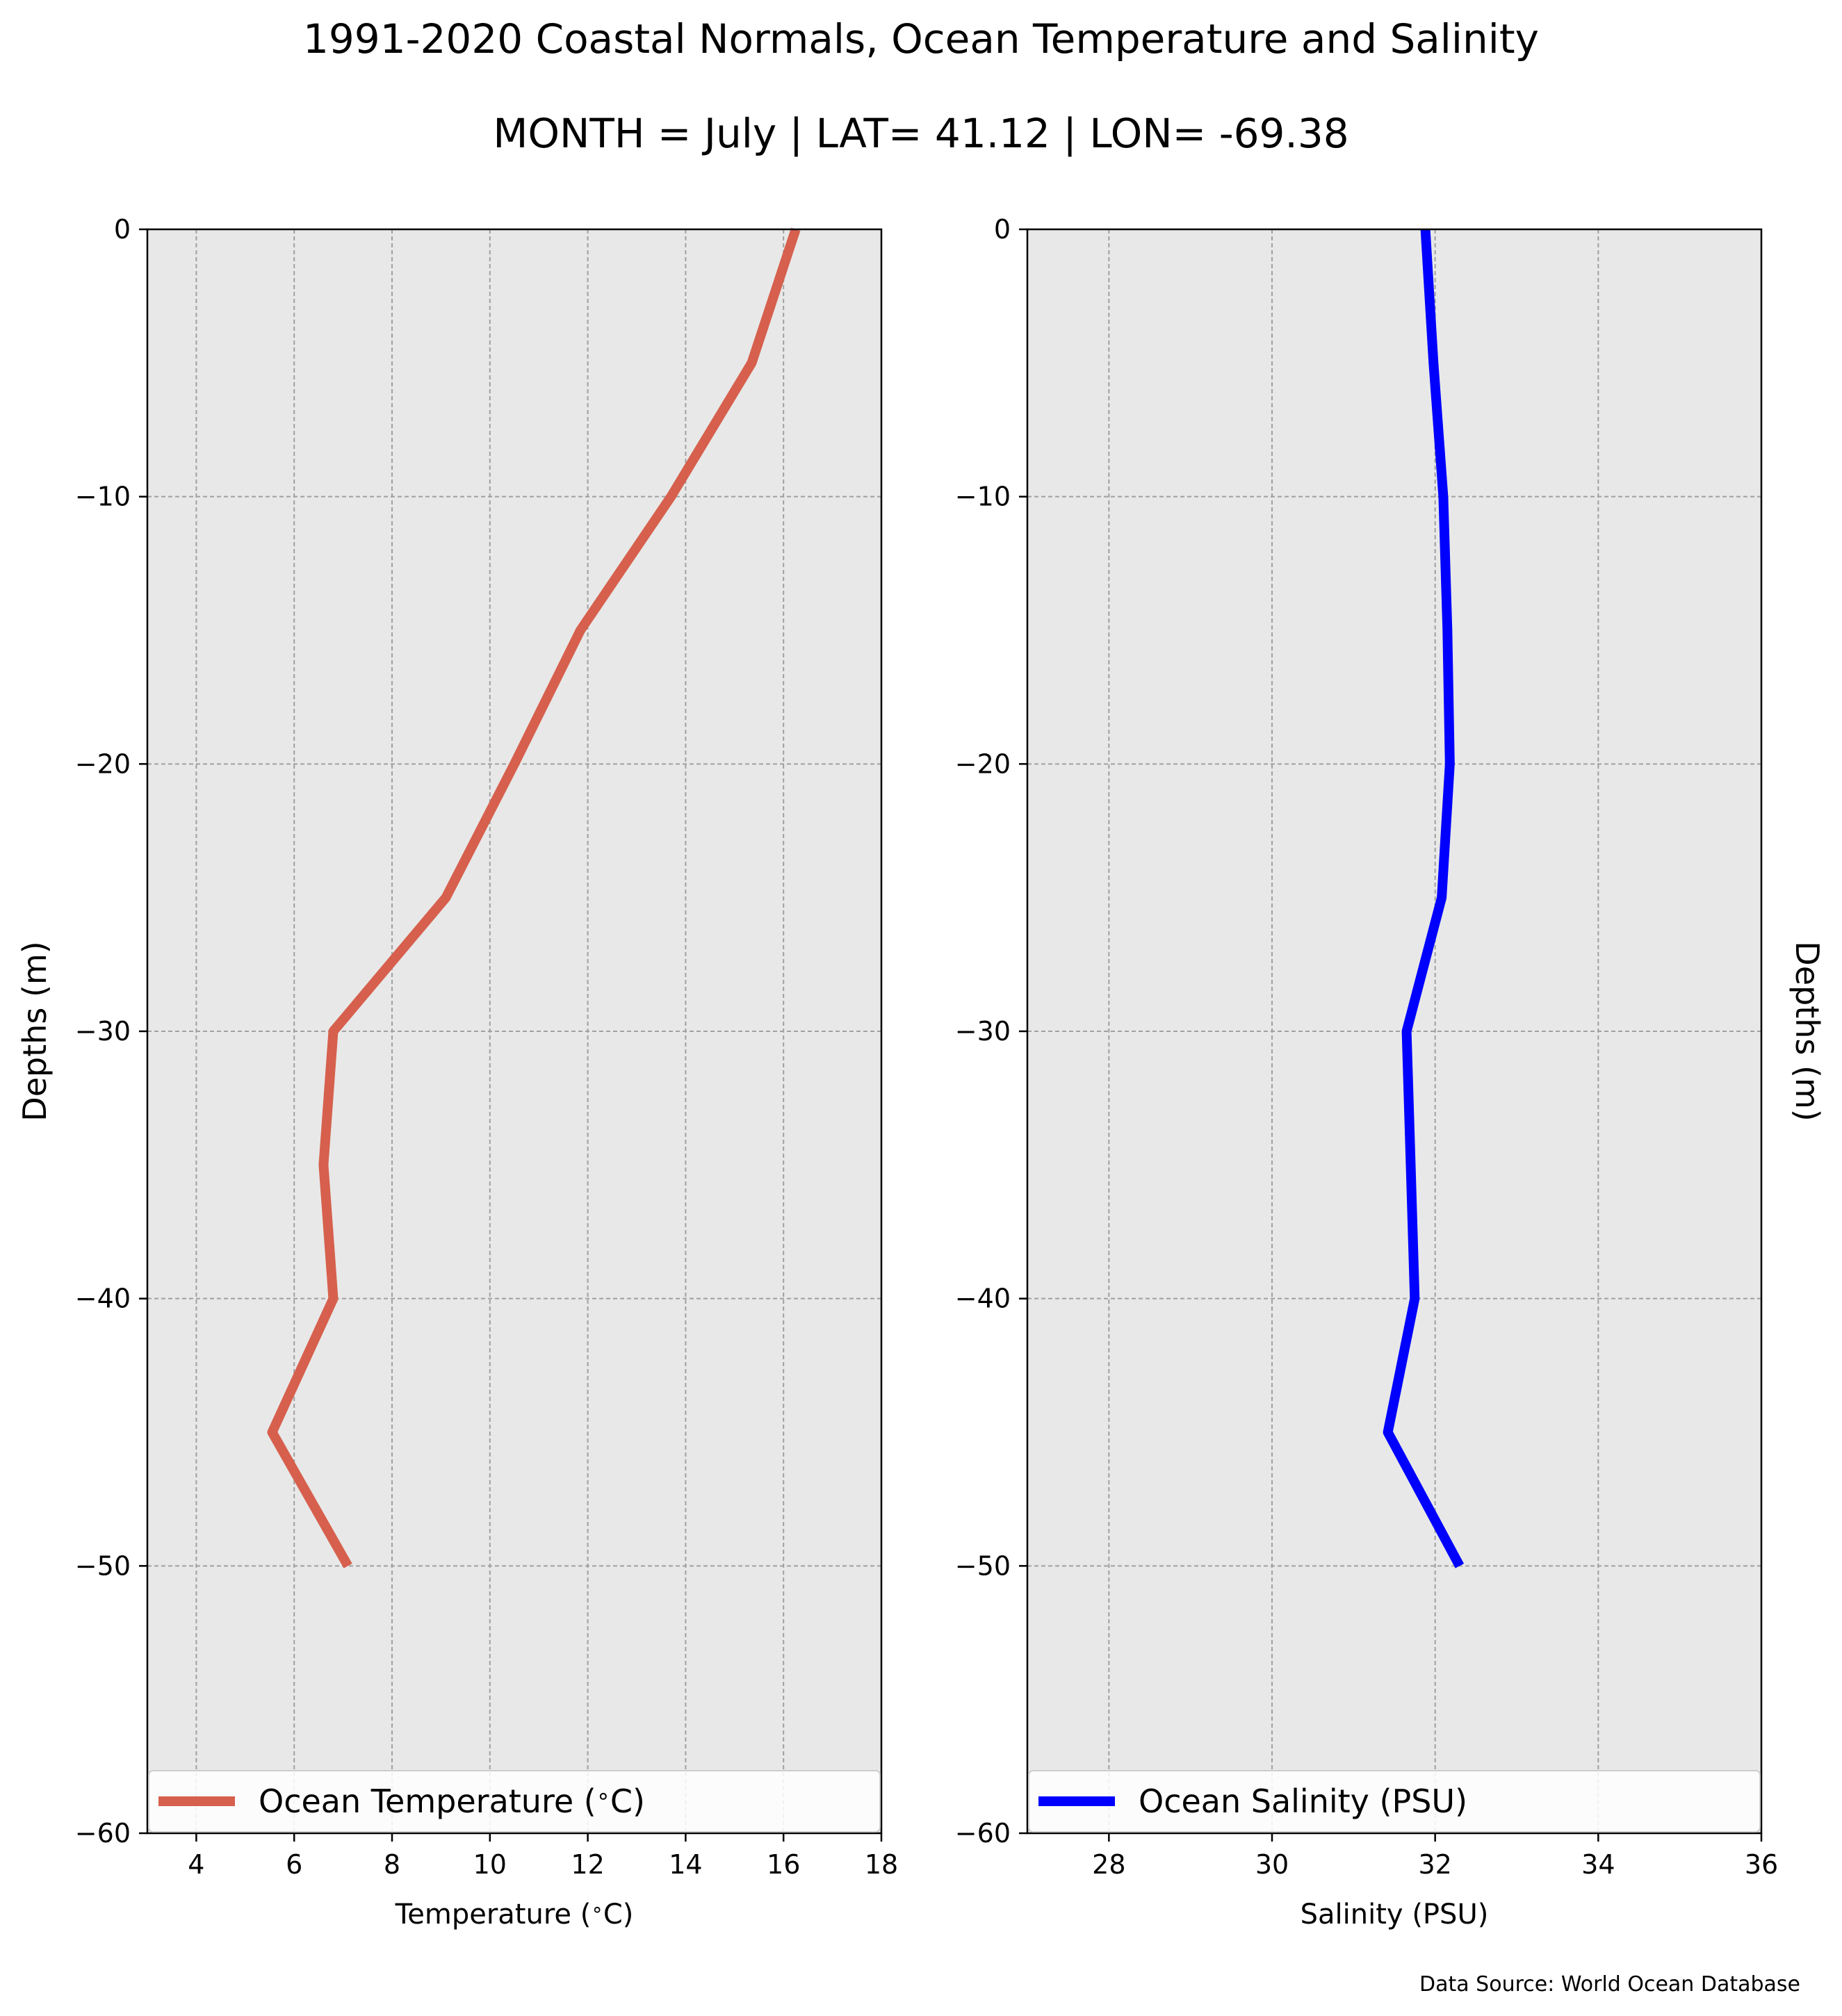 The height and width of the screenshot is (2016, 1842). What do you see at coordinates (882, 1865) in the screenshot?
I see `x-tick-label: 18` at bounding box center [882, 1865].